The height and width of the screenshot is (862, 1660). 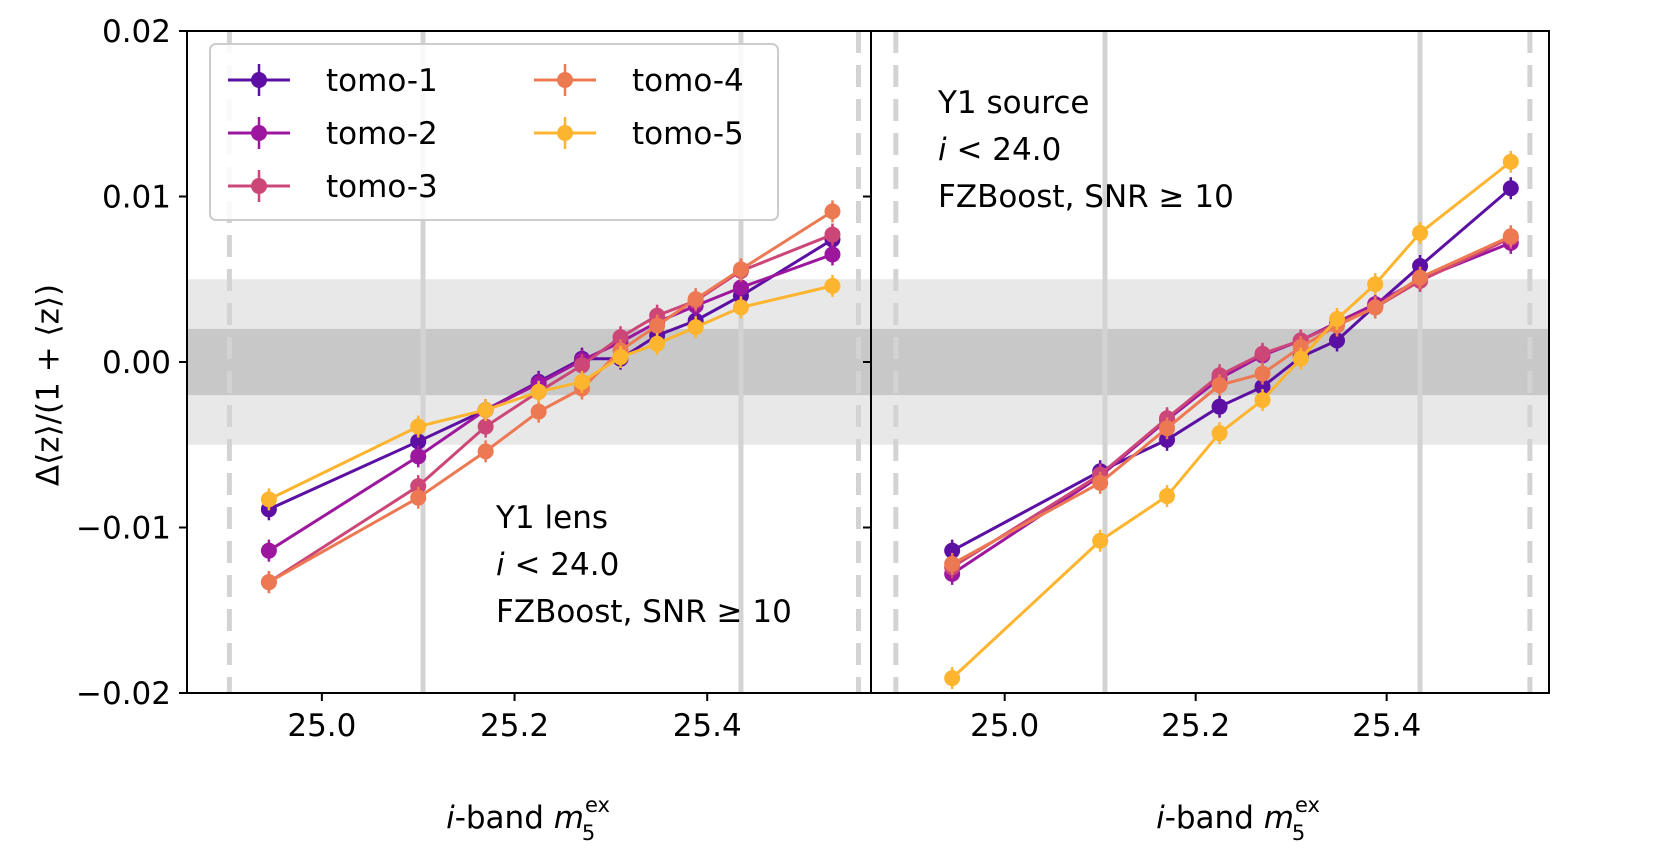 What do you see at coordinates (123, 694) in the screenshot?
I see `y-tick-label: −0.02` at bounding box center [123, 694].